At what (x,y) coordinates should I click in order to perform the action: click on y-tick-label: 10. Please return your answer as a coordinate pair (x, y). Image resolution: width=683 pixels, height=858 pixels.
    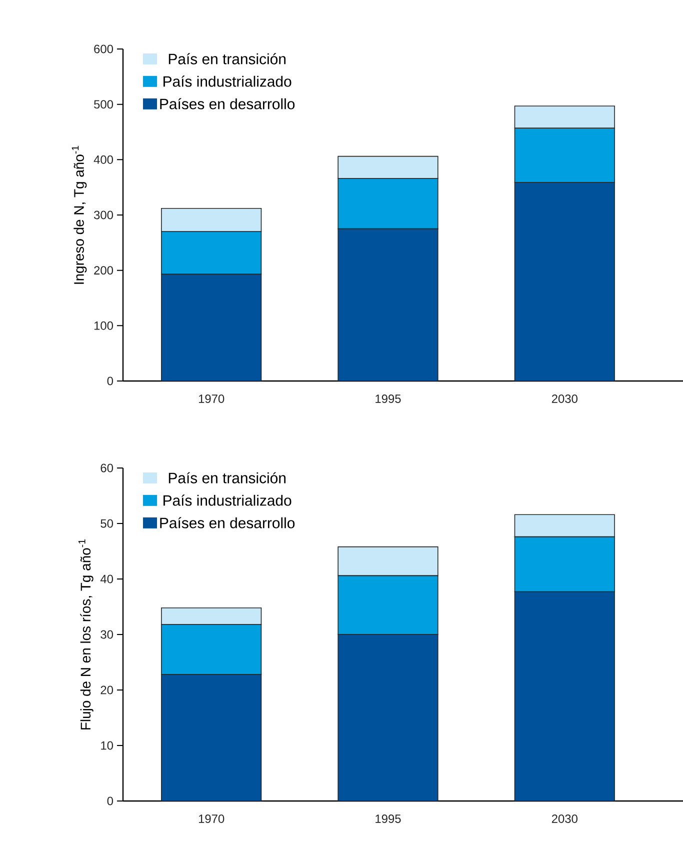
    Looking at the image, I should click on (107, 745).